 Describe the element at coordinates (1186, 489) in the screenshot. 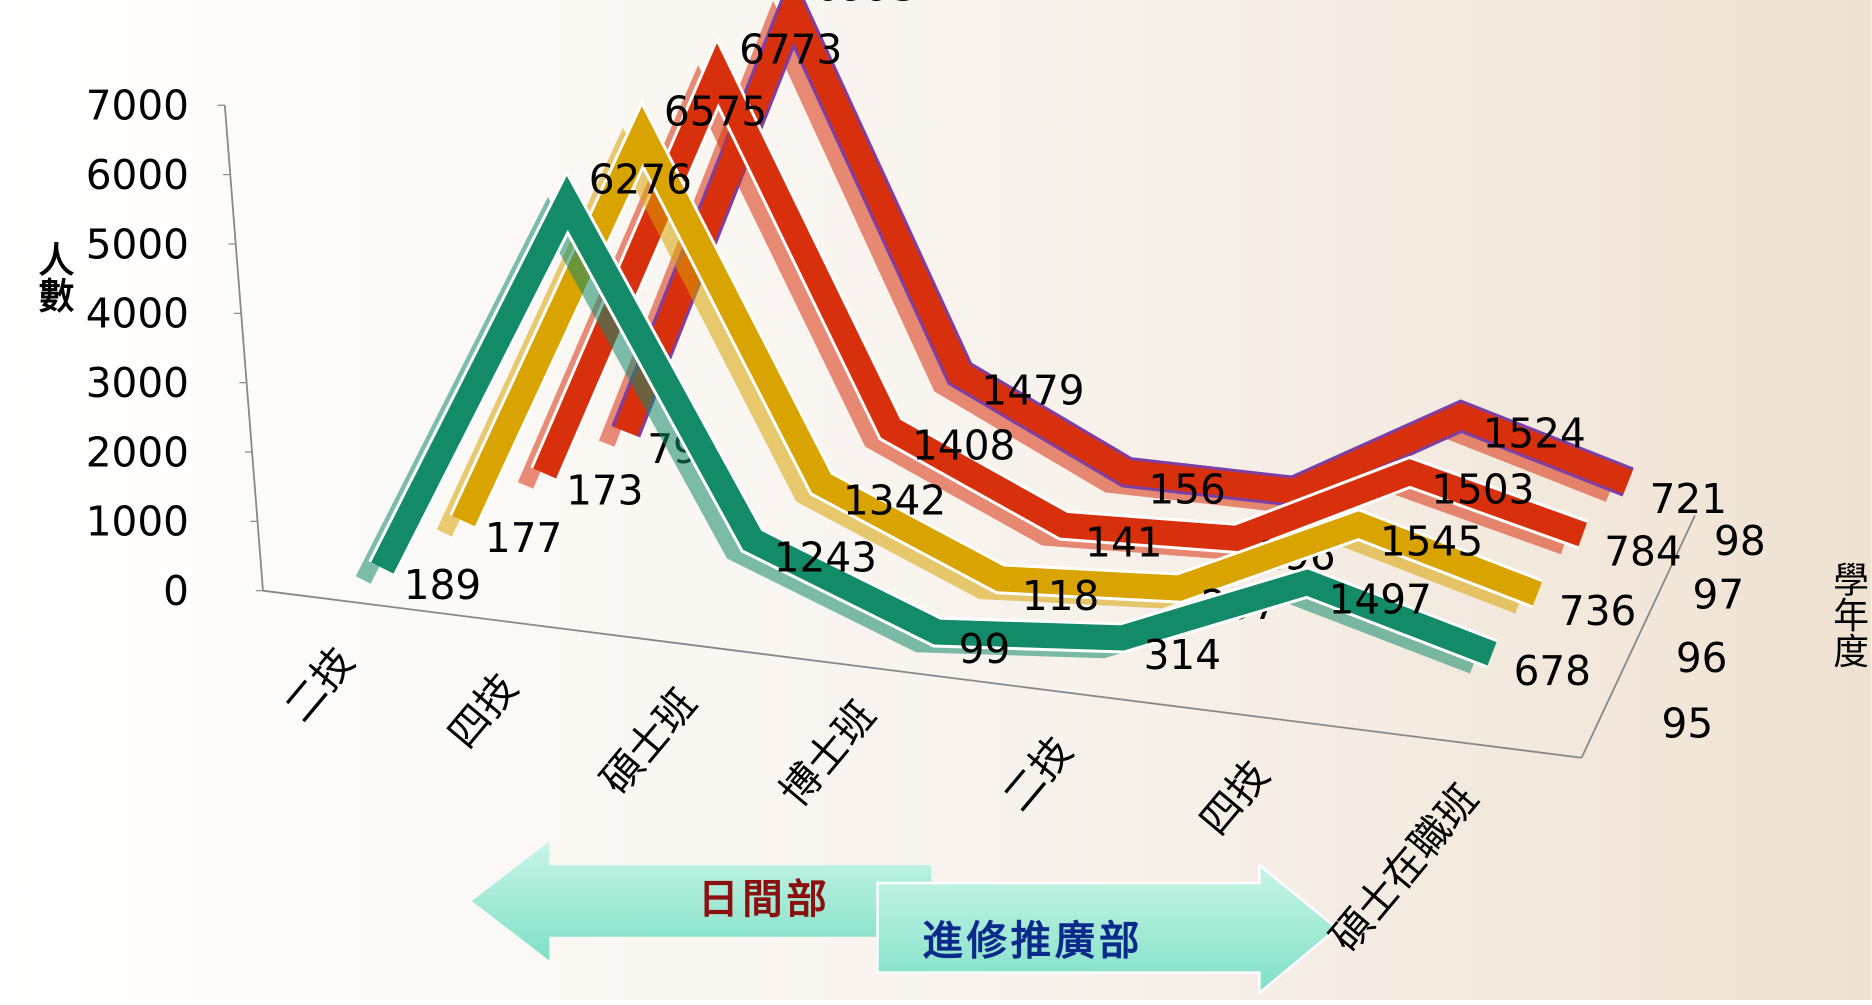

I see `data-label: 156` at that location.